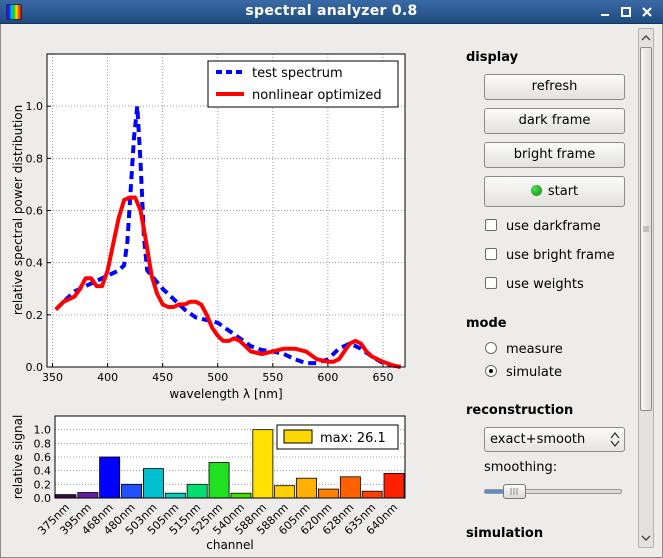  Describe the element at coordinates (492, 57) in the screenshot. I see `display-heading: display` at that location.